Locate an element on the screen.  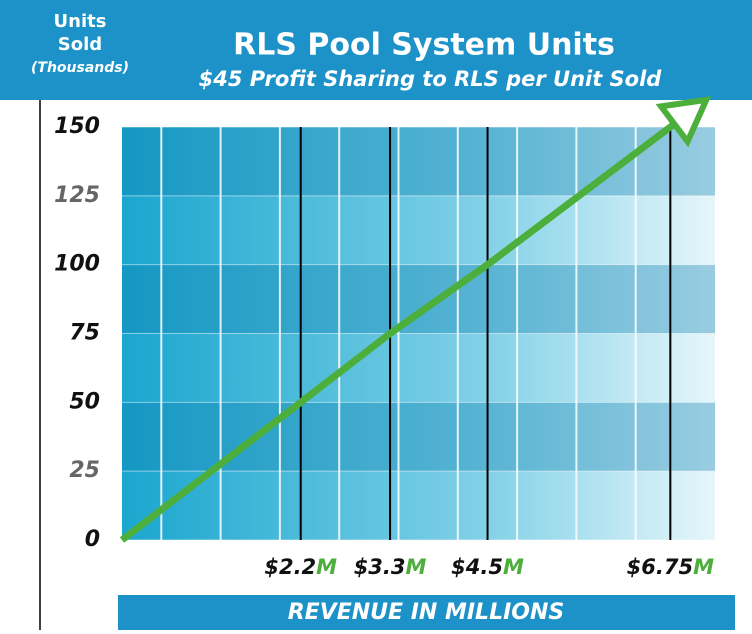
y-tick-label: 125 is located at coordinates (77, 195).